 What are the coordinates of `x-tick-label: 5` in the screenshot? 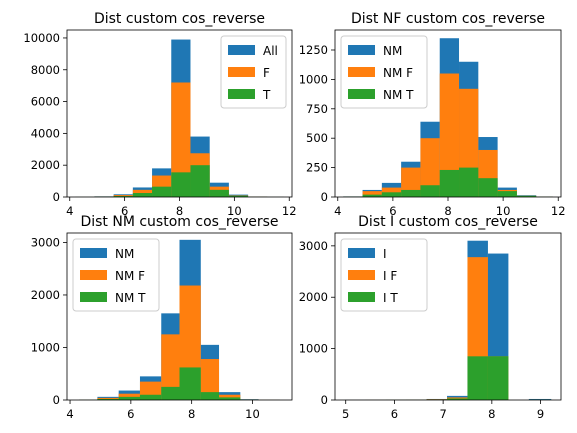 It's located at (345, 414).